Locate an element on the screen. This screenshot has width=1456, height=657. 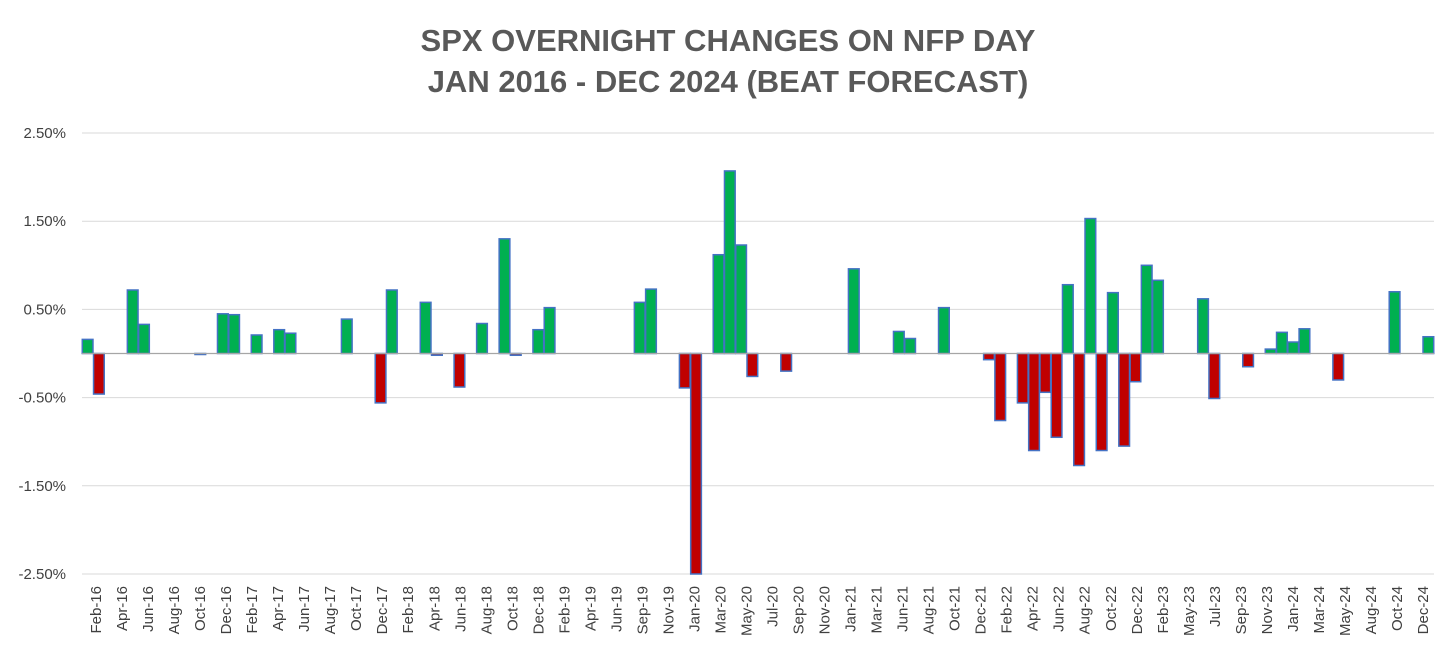
x-tick-label: Oct-22 is located at coordinates (1111, 608).